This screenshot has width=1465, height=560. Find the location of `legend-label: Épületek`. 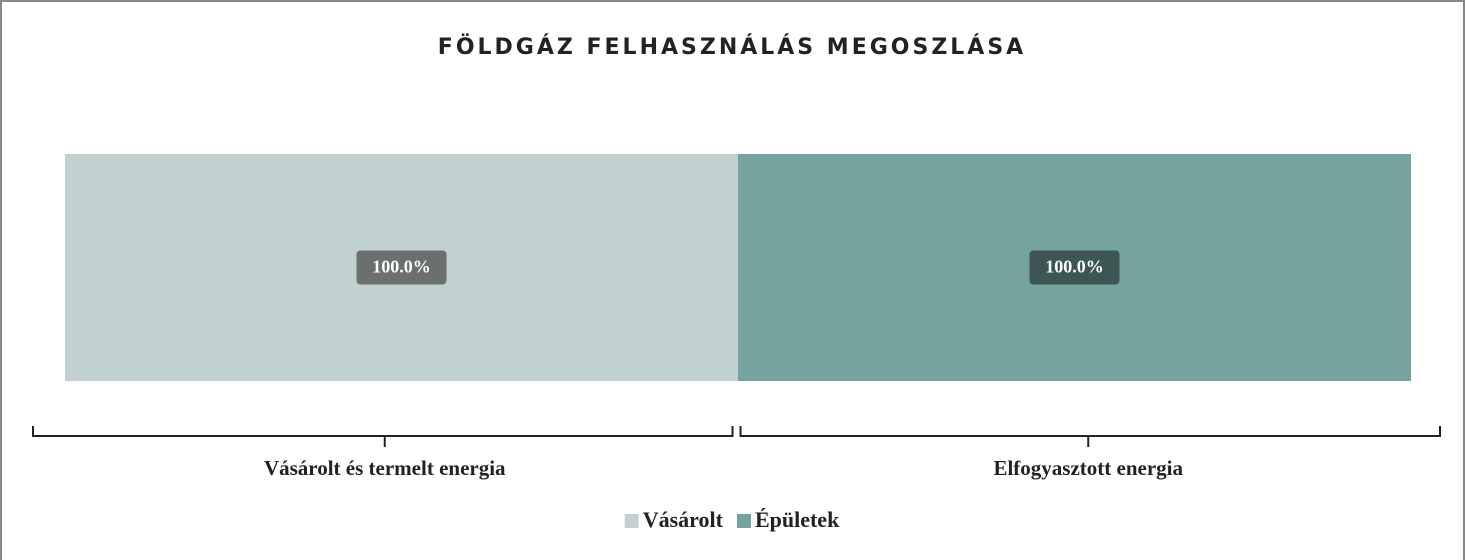

legend-label: Épületek is located at coordinates (797, 519).